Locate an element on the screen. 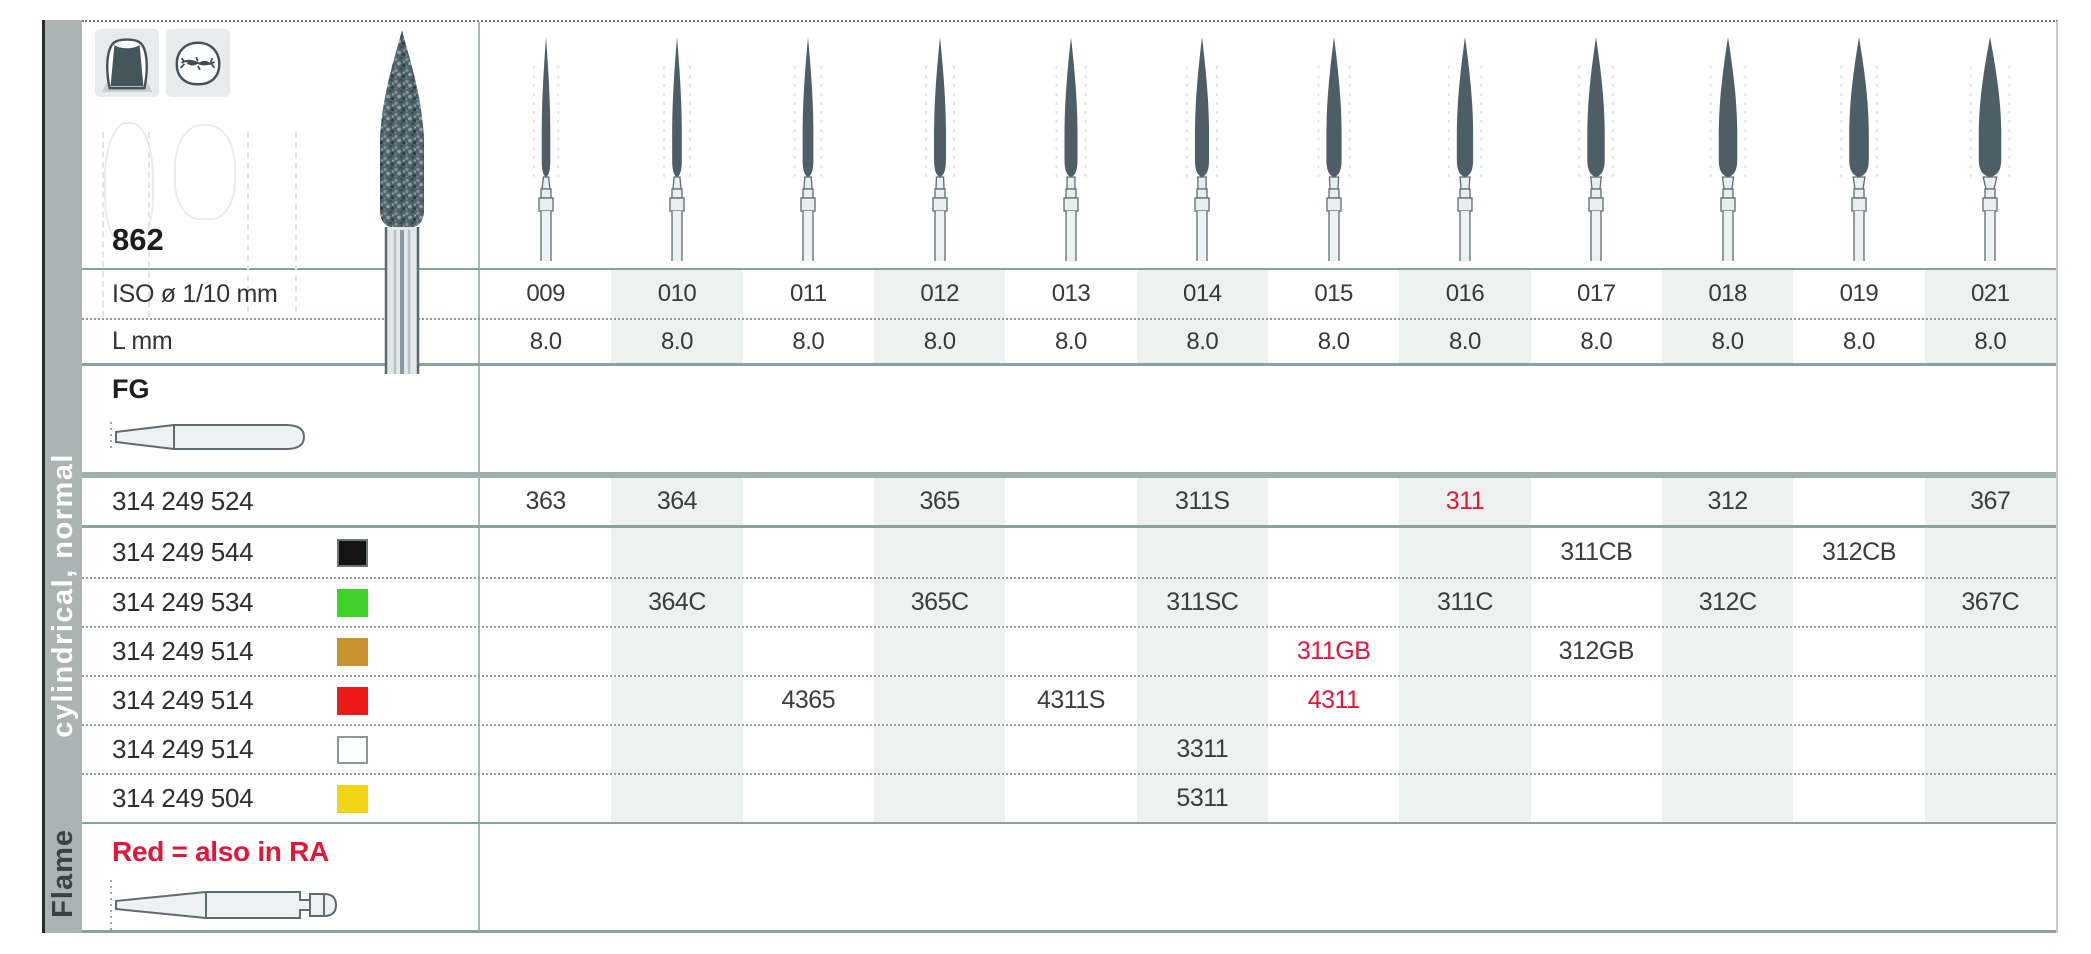 Image resolution: width=2091 pixels, height=954 pixels. figure-312: 312 is located at coordinates (1727, 501).